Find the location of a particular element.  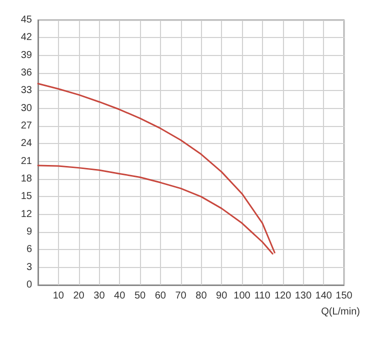

x-tick-label: 20 is located at coordinates (79, 296).